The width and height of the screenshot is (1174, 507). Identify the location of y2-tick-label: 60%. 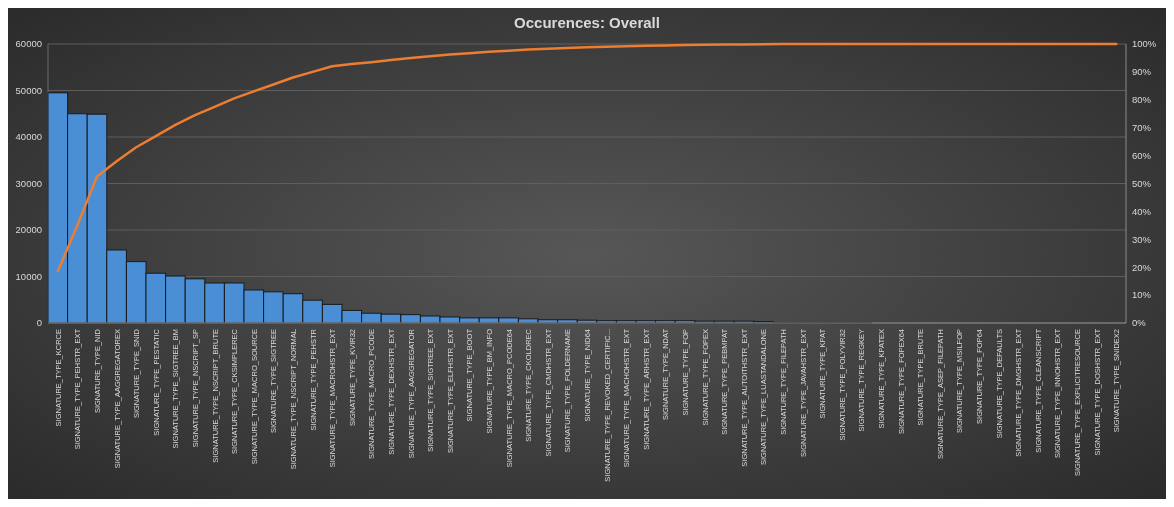
(1142, 155).